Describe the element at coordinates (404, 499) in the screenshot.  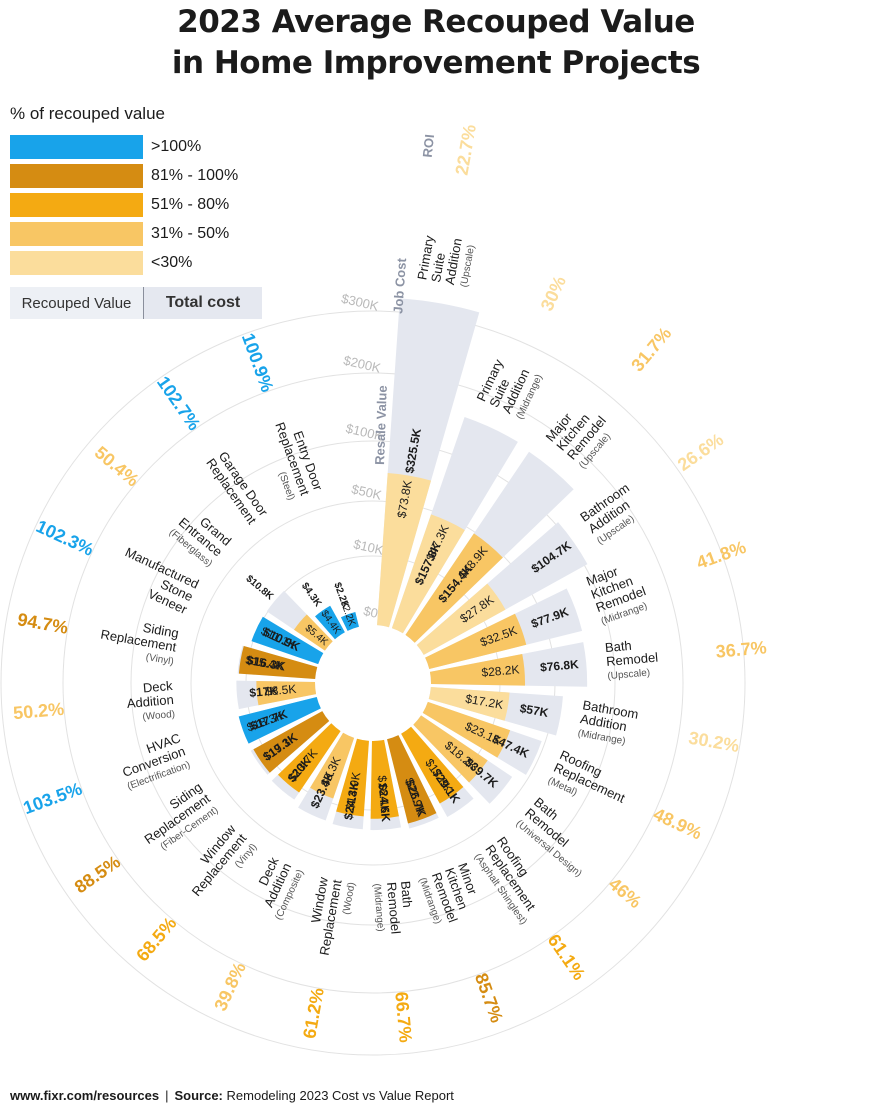
I see `resale-label: $73.8K` at that location.